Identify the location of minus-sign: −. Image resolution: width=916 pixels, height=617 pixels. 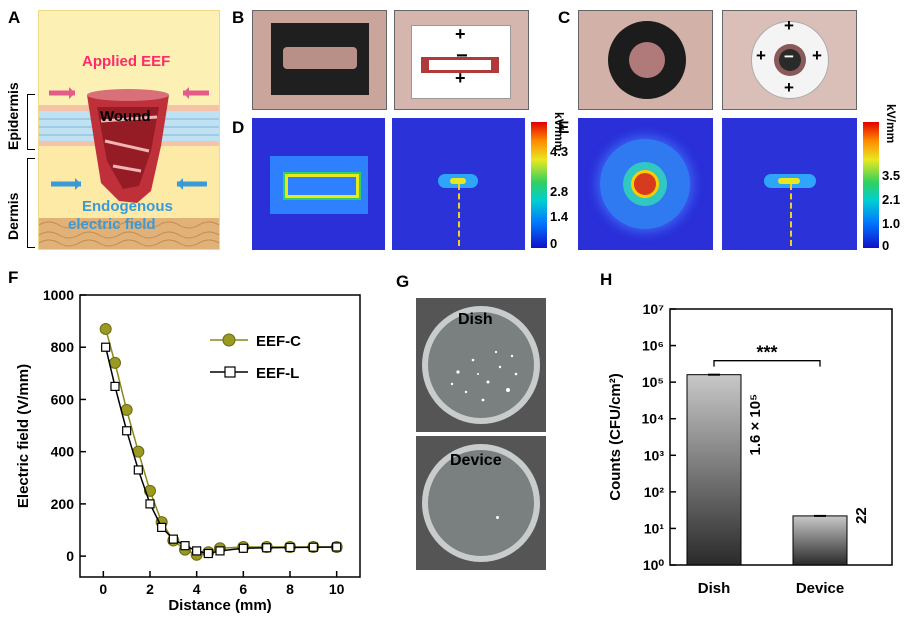
(462, 56).